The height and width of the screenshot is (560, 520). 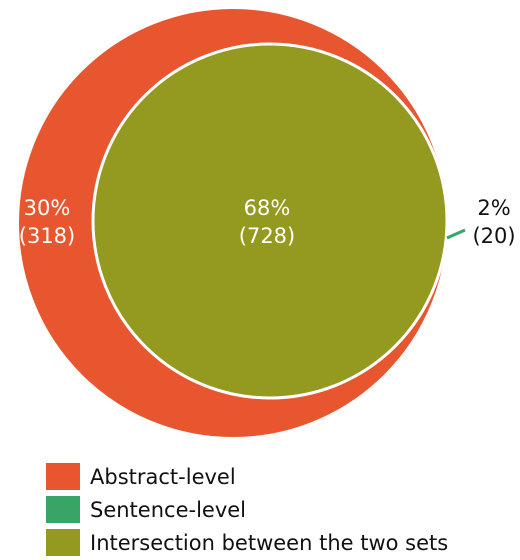 I want to click on abstract-only-count-label: (318), so click(x=47, y=236).